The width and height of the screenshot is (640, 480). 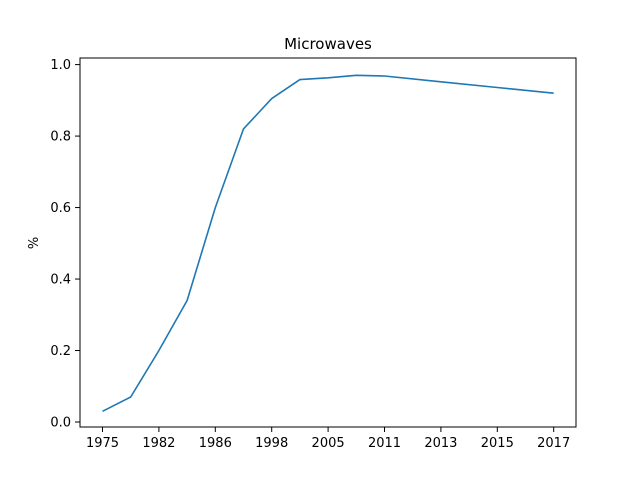 What do you see at coordinates (328, 44) in the screenshot?
I see `chart-title: Microwaves` at bounding box center [328, 44].